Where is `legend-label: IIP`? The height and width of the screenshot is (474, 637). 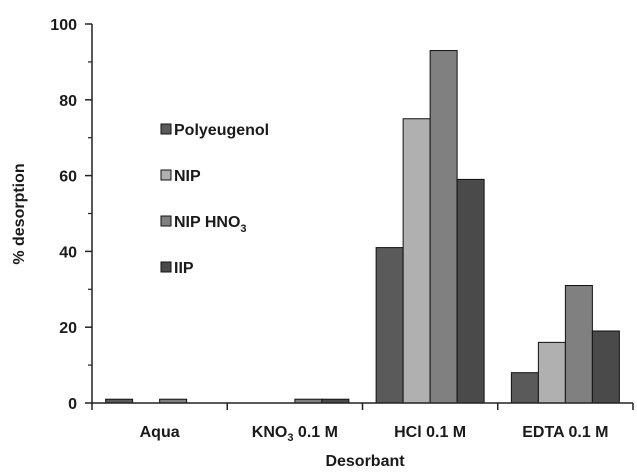
legend-label: IIP is located at coordinates (184, 268).